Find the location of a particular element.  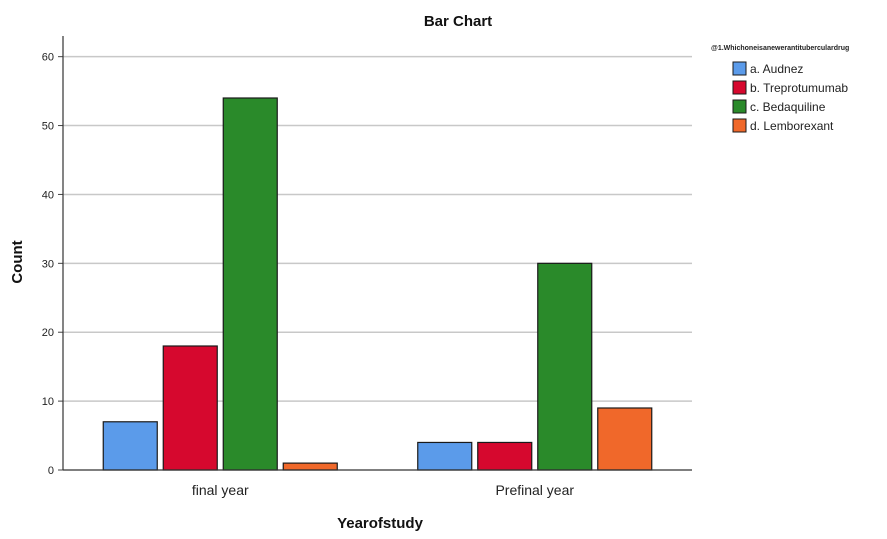

y-tick-label: 20 is located at coordinates (48, 333).